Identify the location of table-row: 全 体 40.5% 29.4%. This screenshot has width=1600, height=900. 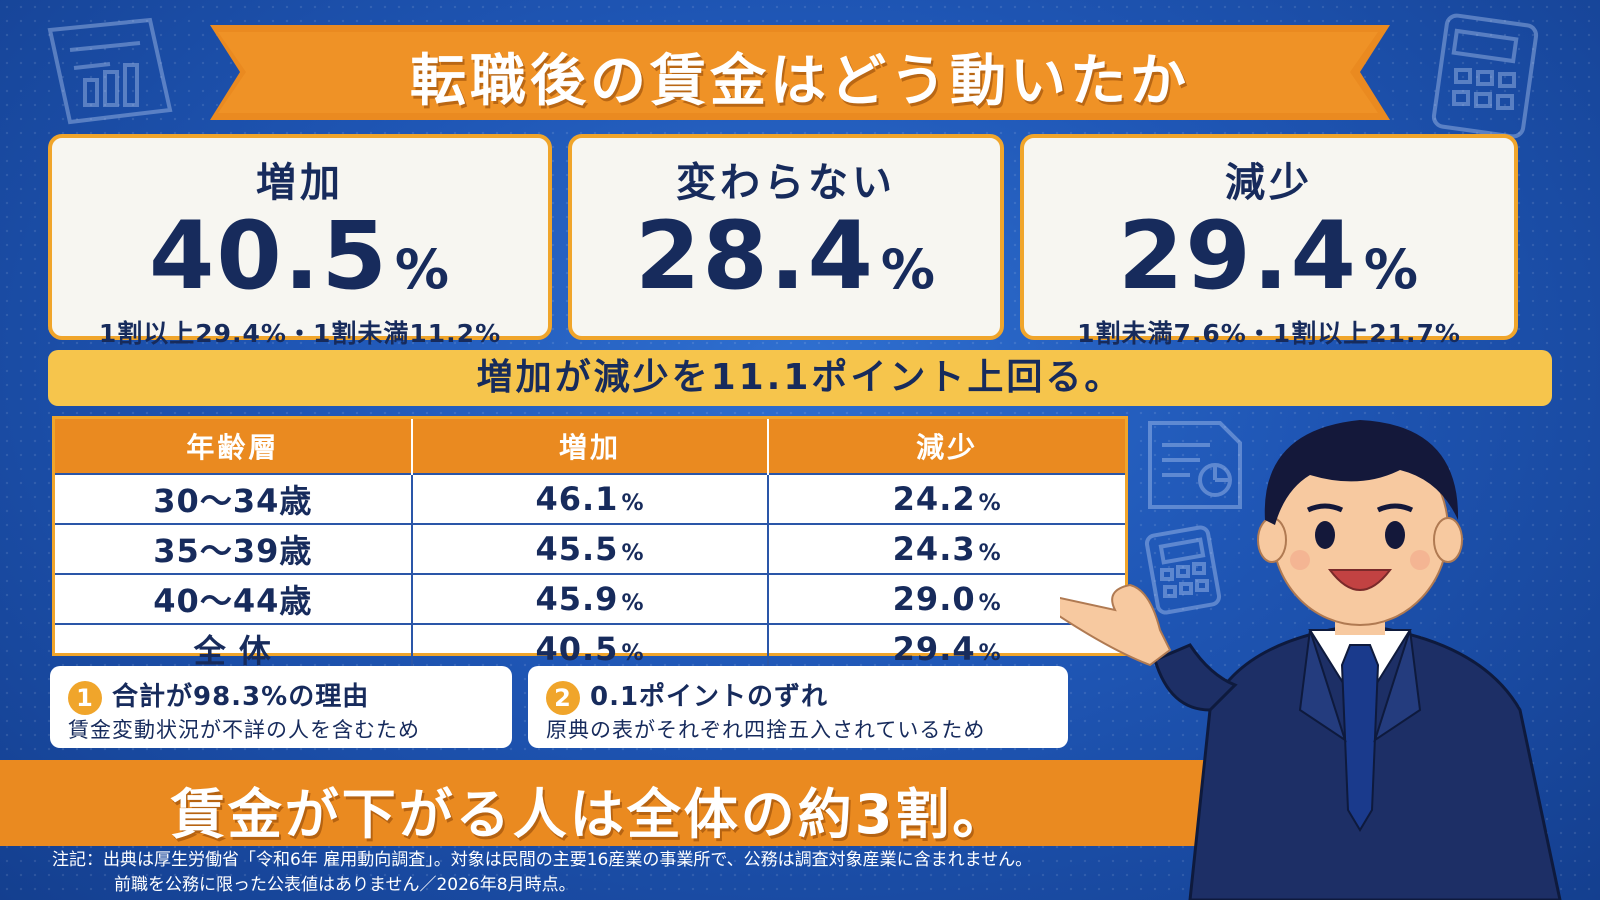
(590, 648).